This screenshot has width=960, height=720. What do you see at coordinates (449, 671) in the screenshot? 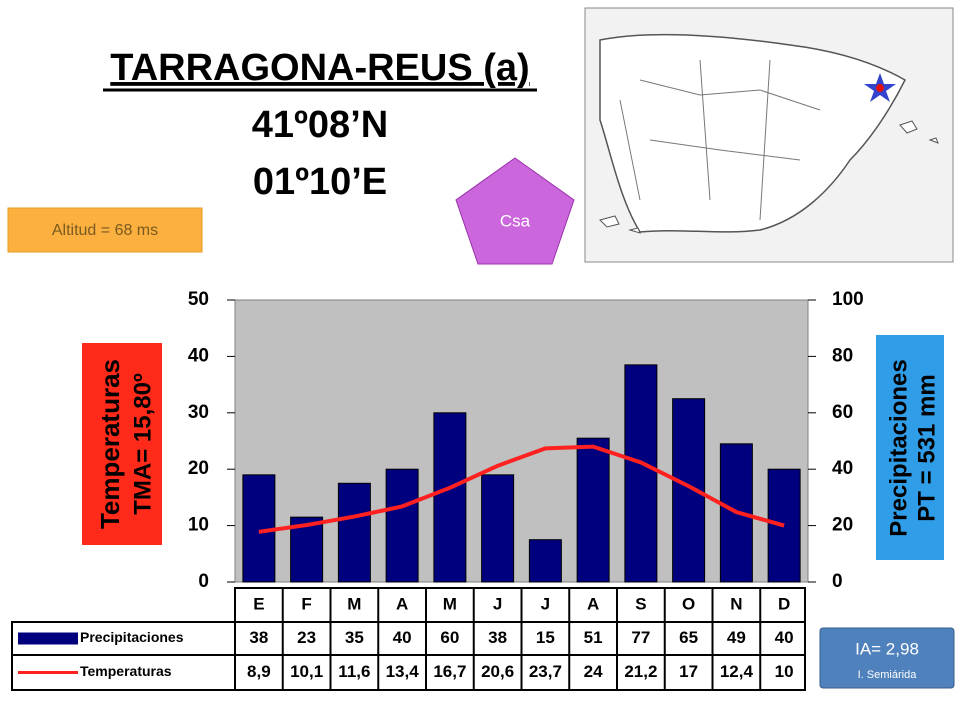
I see `table-value: 16,7` at bounding box center [449, 671].